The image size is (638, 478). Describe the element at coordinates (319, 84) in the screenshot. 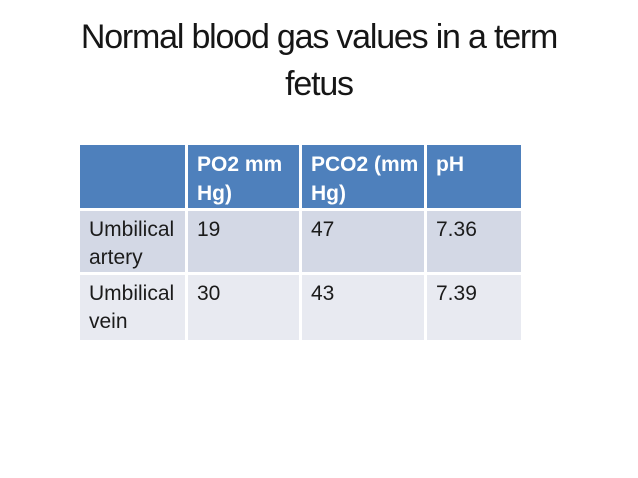

I see `slide-title-line-2: fetus` at that location.